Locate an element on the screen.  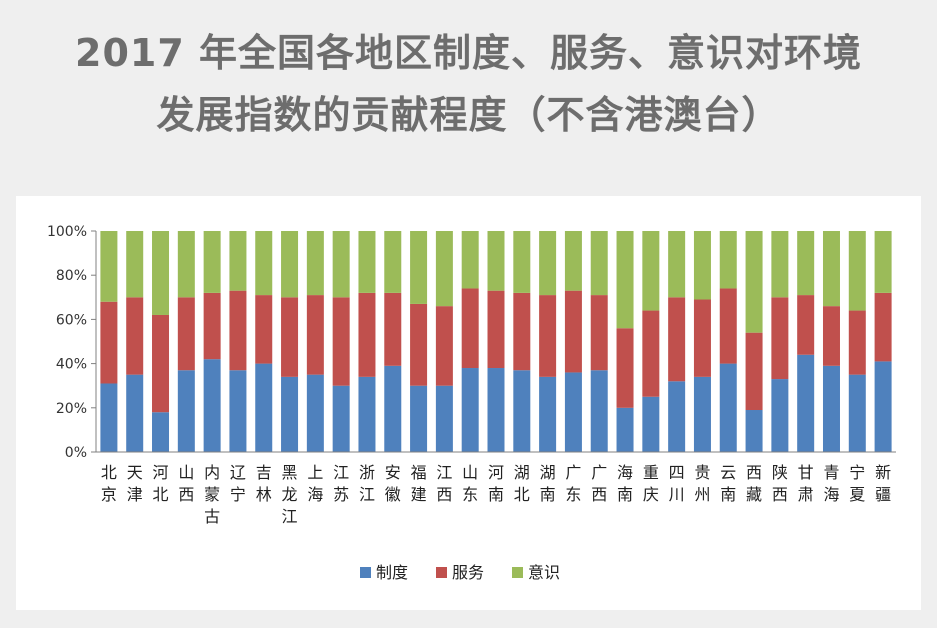
x-tick-label: 海南 is located at coordinates (625, 483).